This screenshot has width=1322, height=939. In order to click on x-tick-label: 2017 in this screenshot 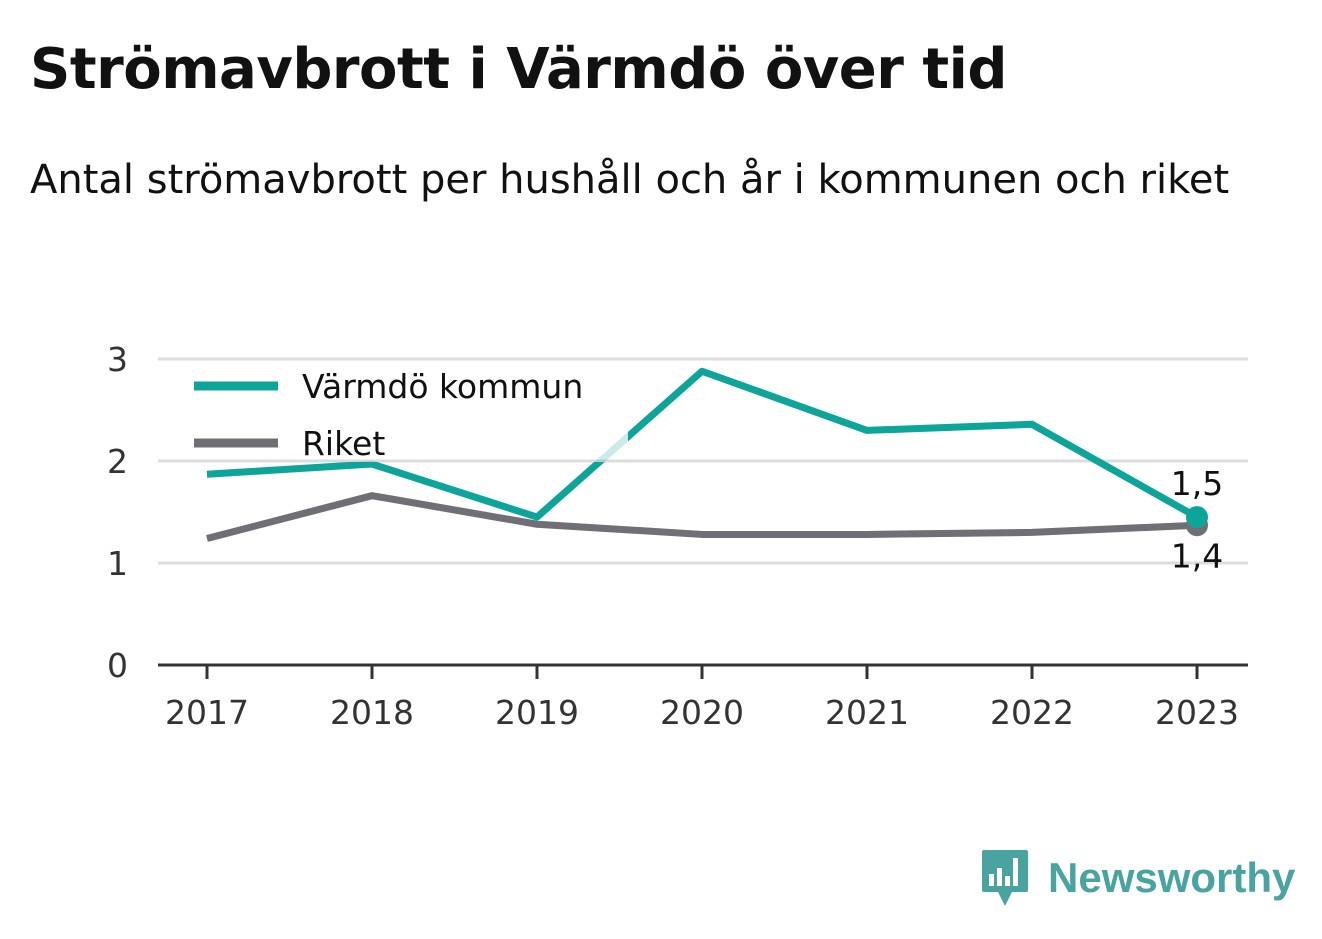, I will do `click(207, 712)`.